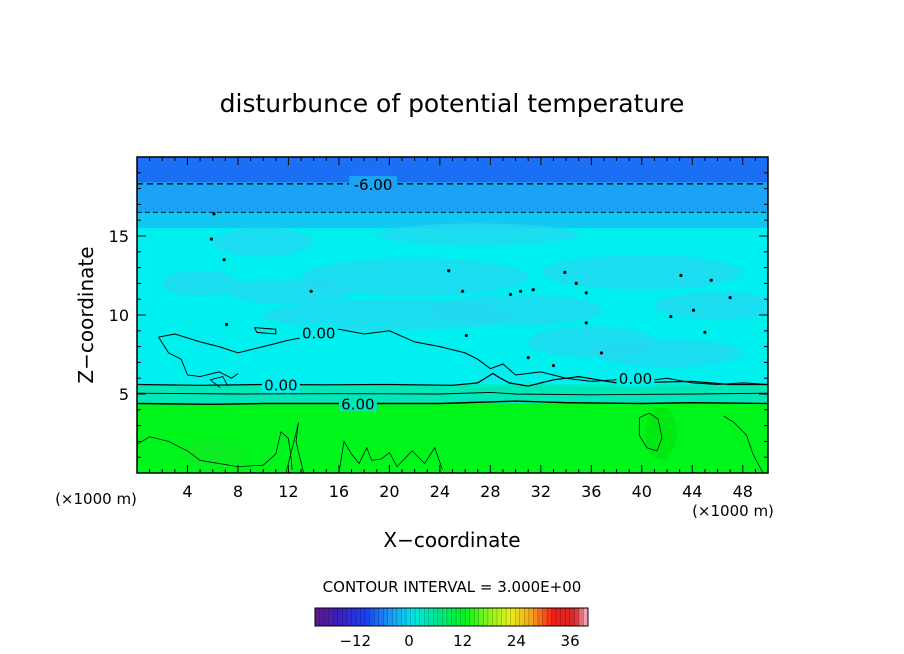  What do you see at coordinates (389, 491) in the screenshot?
I see `x-tick-label: 20` at bounding box center [389, 491].